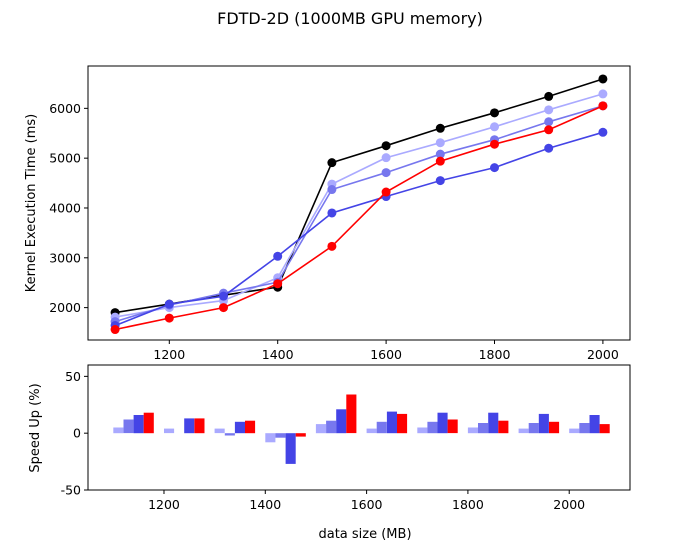  Describe the element at coordinates (65, 207) in the screenshot. I see `top-y-tick-label: 4000` at that location.